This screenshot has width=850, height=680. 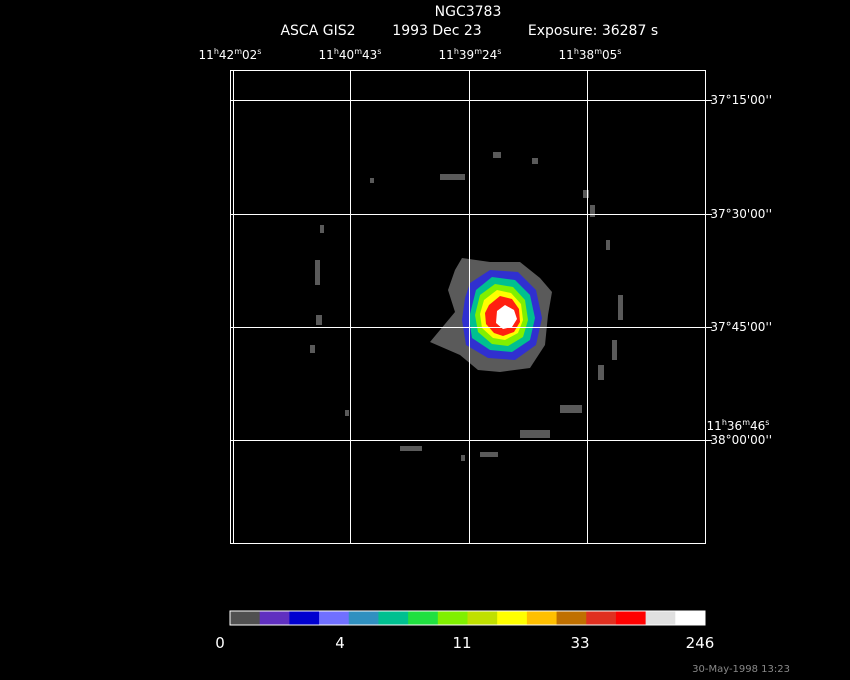 I want to click on colorbar-label: 33, so click(x=579, y=643).